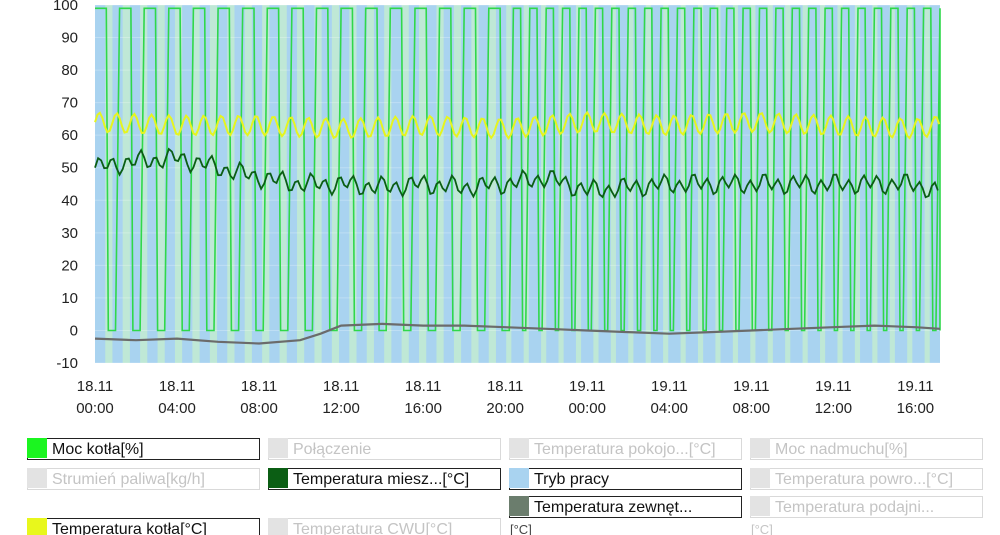 This screenshot has height=535, width=1000. What do you see at coordinates (69, 103) in the screenshot?
I see `y-tick-label: 70` at bounding box center [69, 103].